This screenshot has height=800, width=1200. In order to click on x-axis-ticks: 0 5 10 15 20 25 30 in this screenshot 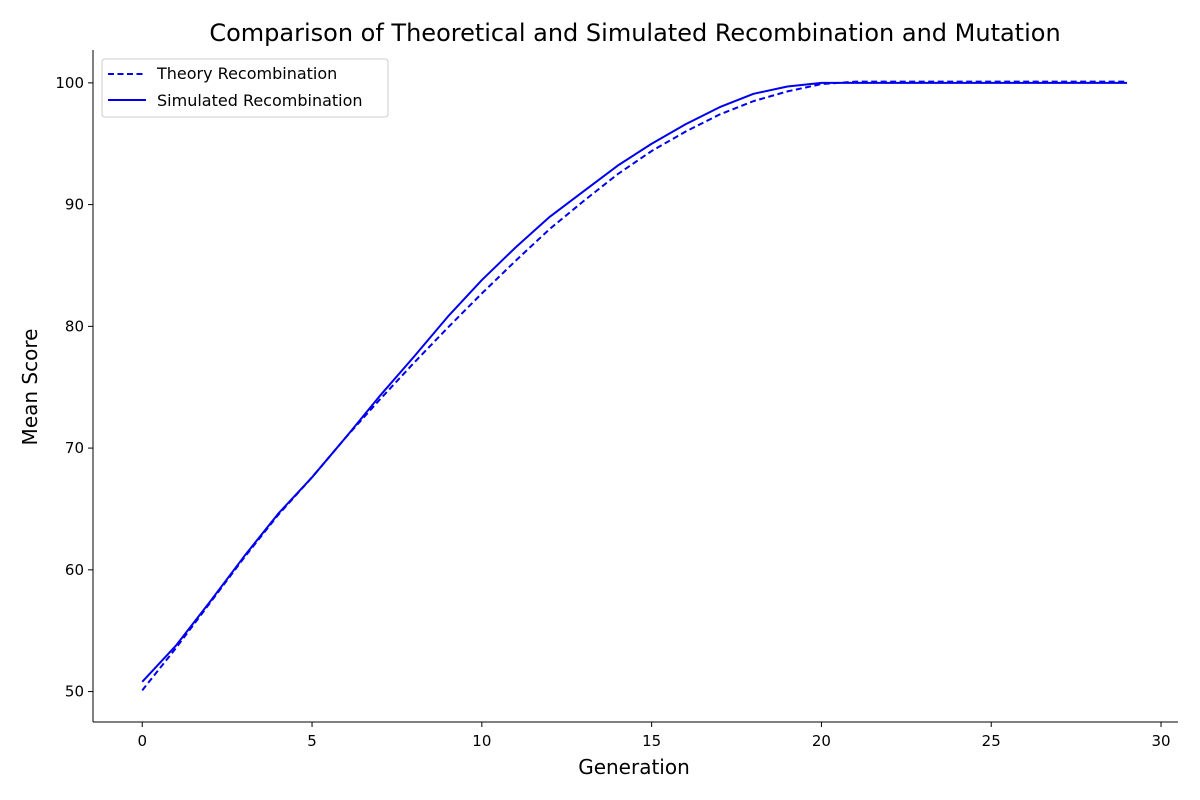, I will do `click(654, 736)`.